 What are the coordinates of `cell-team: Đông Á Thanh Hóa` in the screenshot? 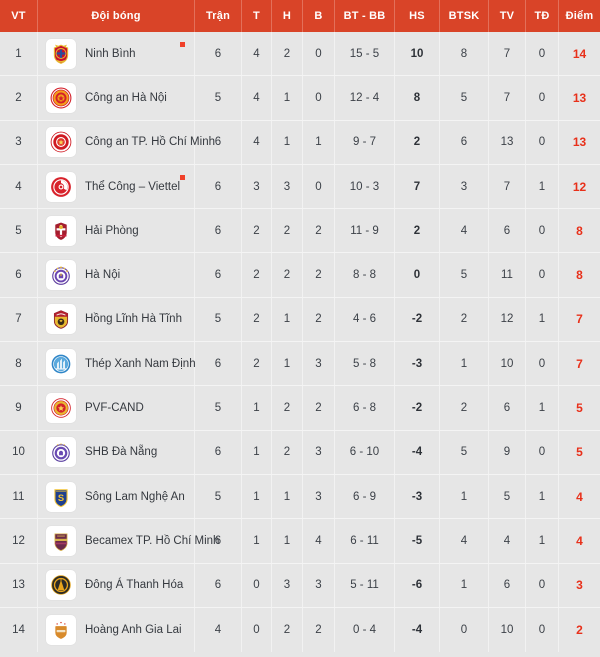 It's located at (116, 585).